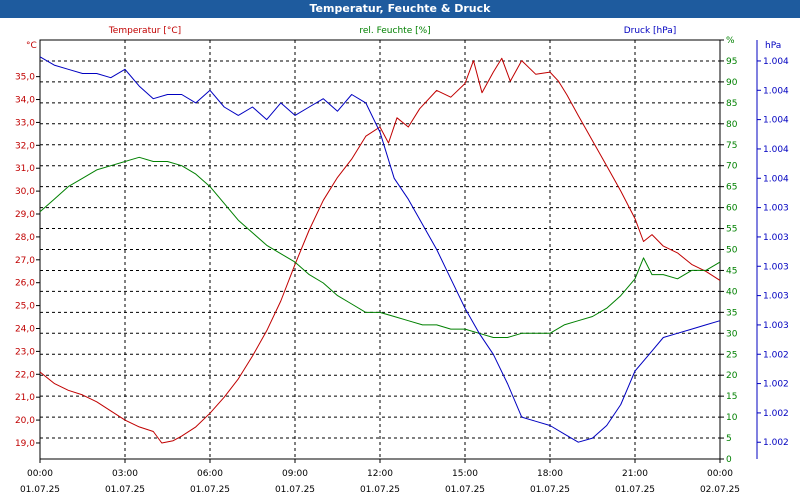 The image size is (800, 504). I want to click on temperature-tick-label: 32,0, so click(25, 146).